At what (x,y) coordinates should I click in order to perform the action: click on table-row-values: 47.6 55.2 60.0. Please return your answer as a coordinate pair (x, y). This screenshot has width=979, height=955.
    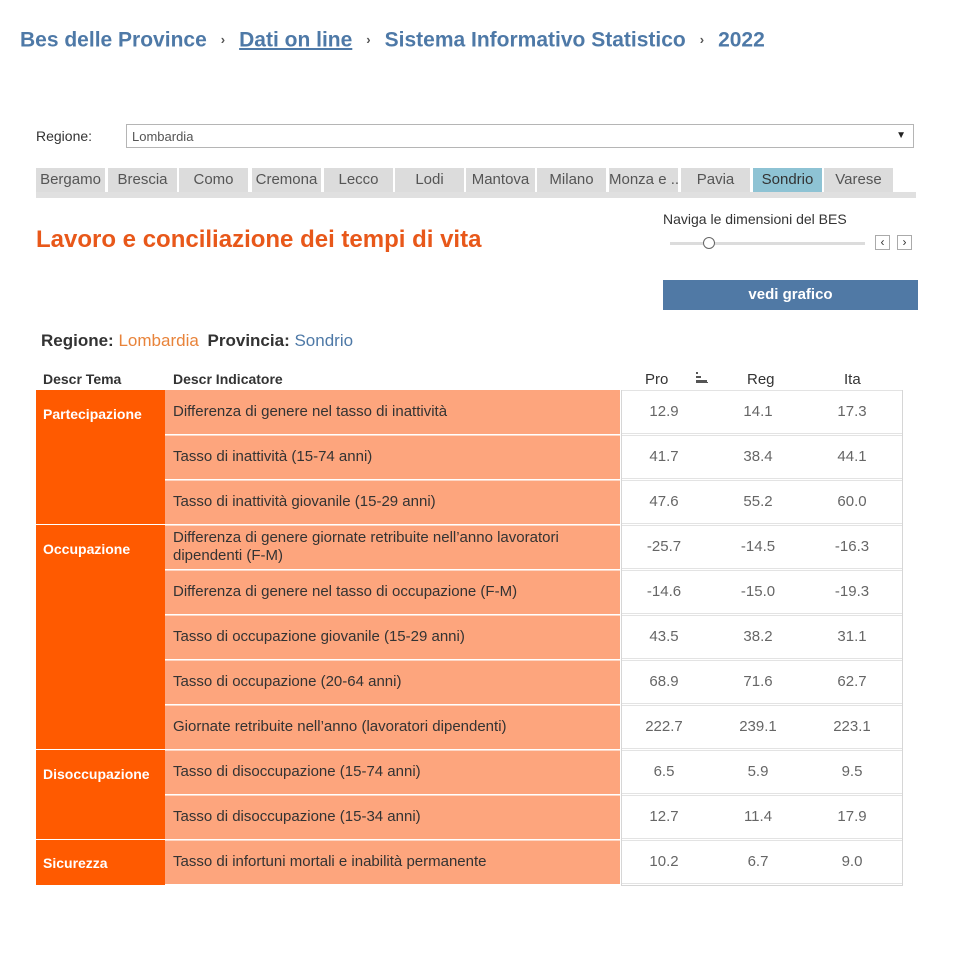
    Looking at the image, I should click on (762, 502).